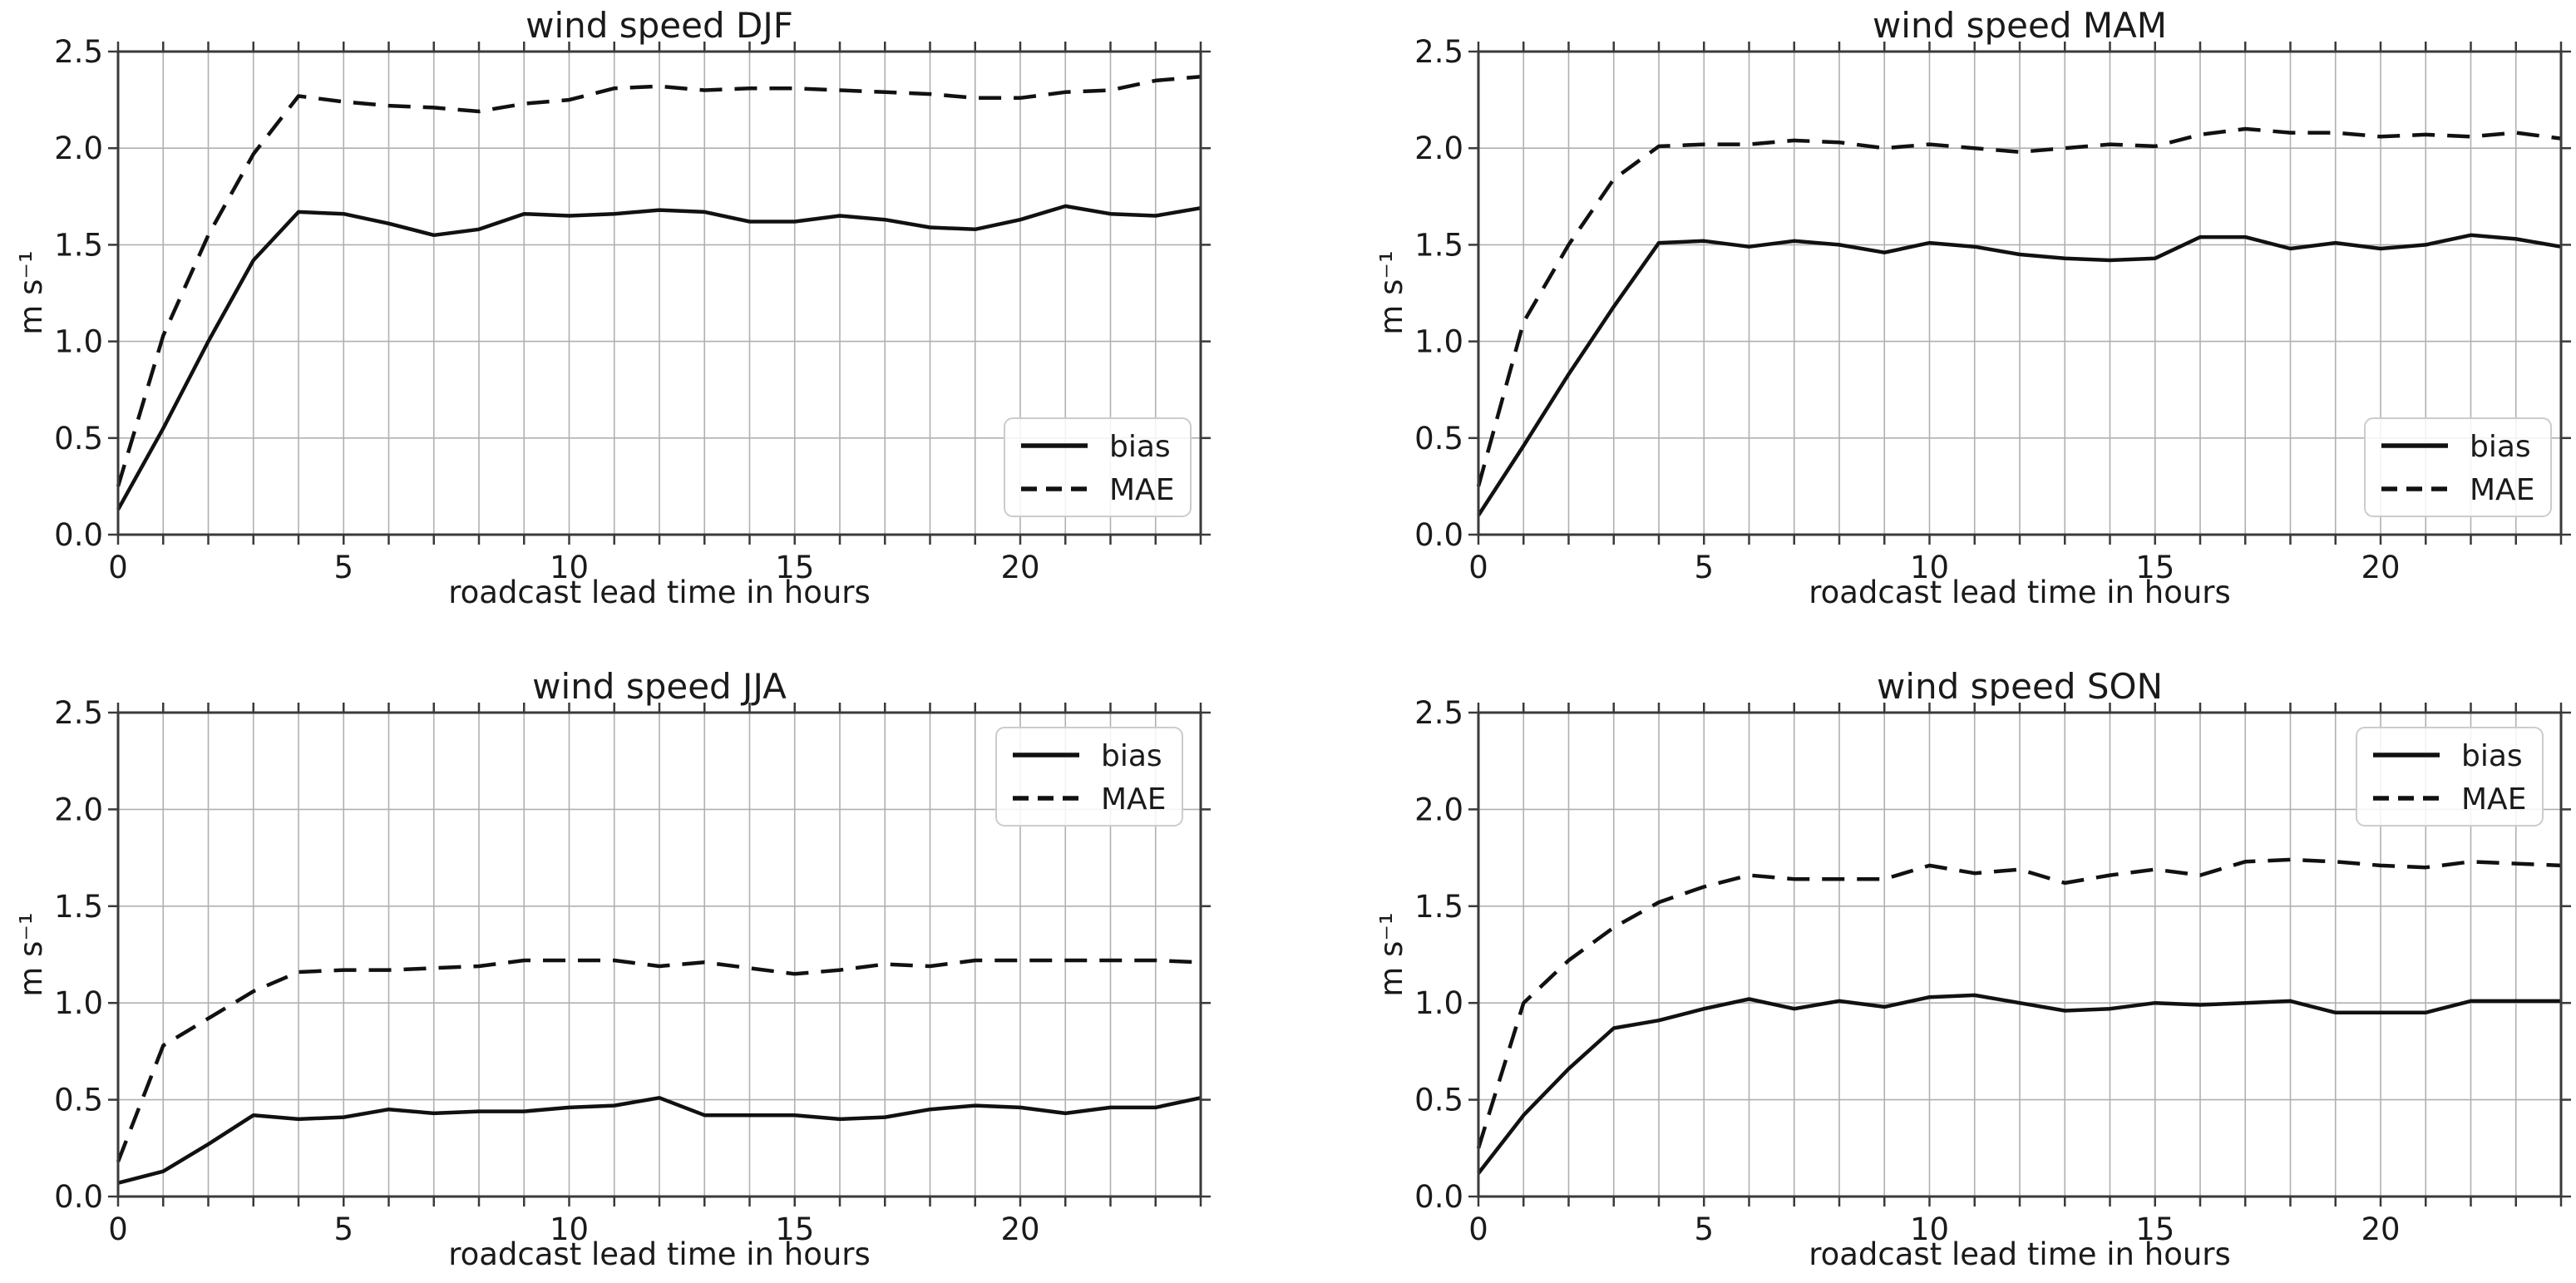 This screenshot has height=1283, width=2576. What do you see at coordinates (659, 686) in the screenshot?
I see `chart-title-jja: wind speed JJA` at bounding box center [659, 686].